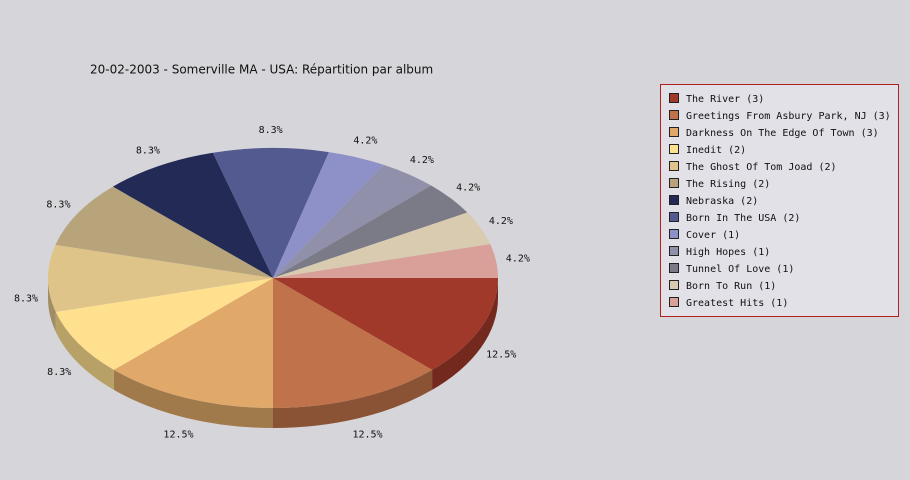 This screenshot has width=910, height=480. What do you see at coordinates (782, 133) in the screenshot?
I see `legend-label: Darkness On The Edge Of Town (3)` at bounding box center [782, 133].